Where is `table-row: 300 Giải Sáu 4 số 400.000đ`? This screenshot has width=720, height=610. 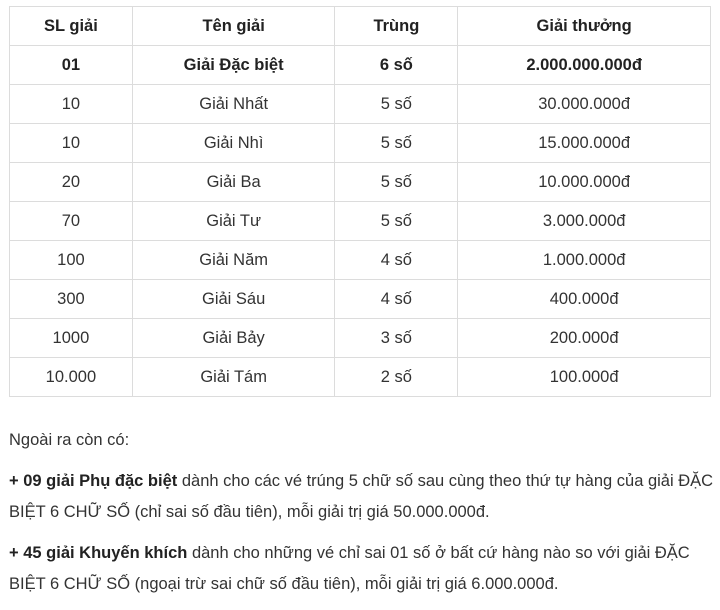
table-row: 300 Giải Sáu 4 số 400.000đ is located at coordinates (360, 299).